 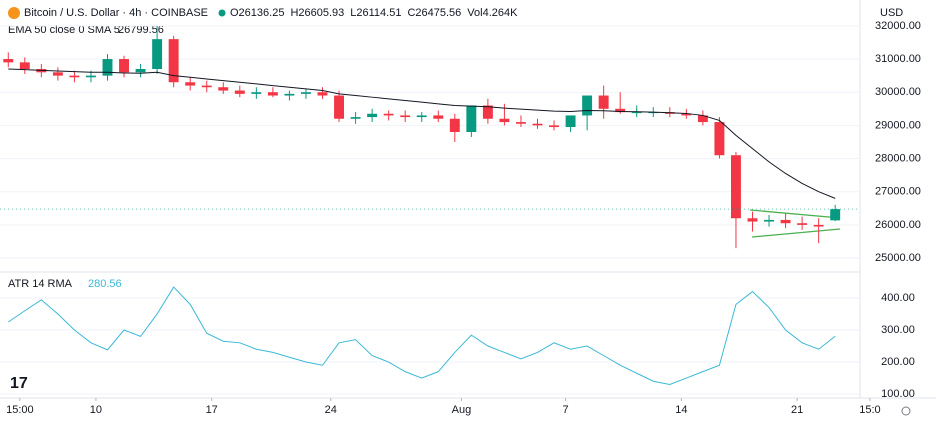 I want to click on market-status, so click(x=222, y=13).